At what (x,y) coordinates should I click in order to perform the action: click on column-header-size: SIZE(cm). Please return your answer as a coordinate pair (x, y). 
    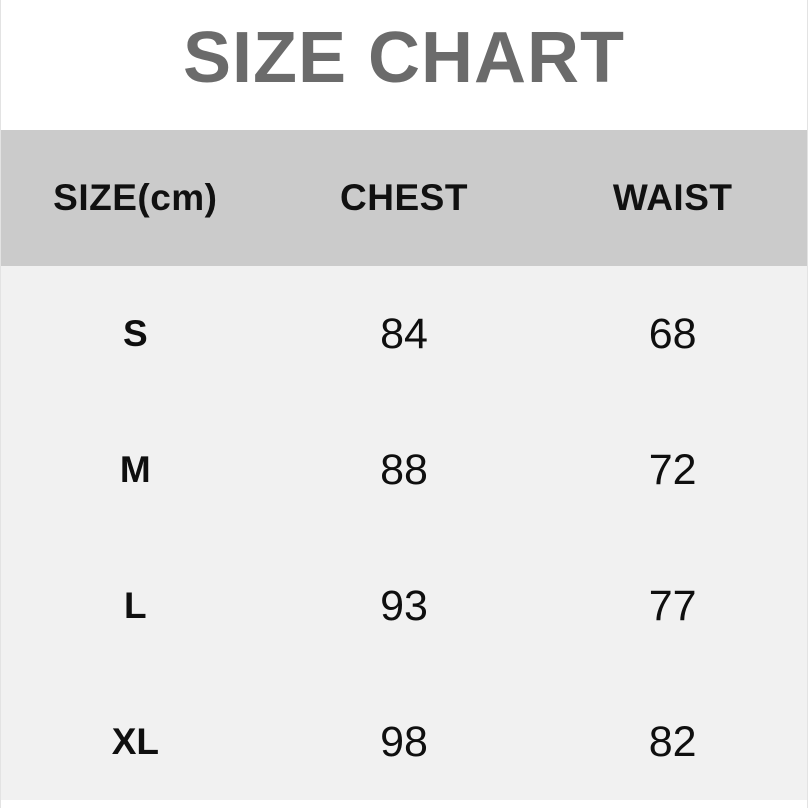
    Looking at the image, I should click on (135, 197).